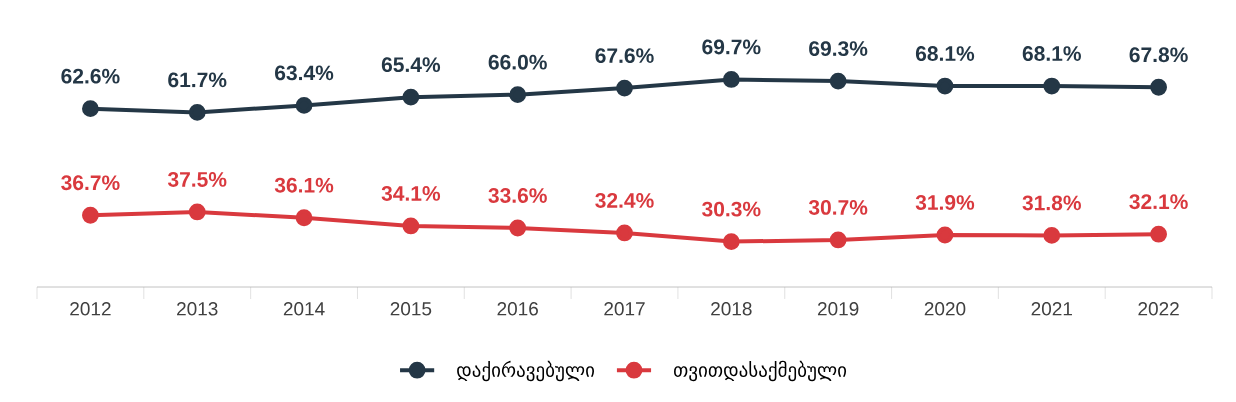  Describe the element at coordinates (838, 207) in the screenshot. I see `data-label: 30.7%` at that location.